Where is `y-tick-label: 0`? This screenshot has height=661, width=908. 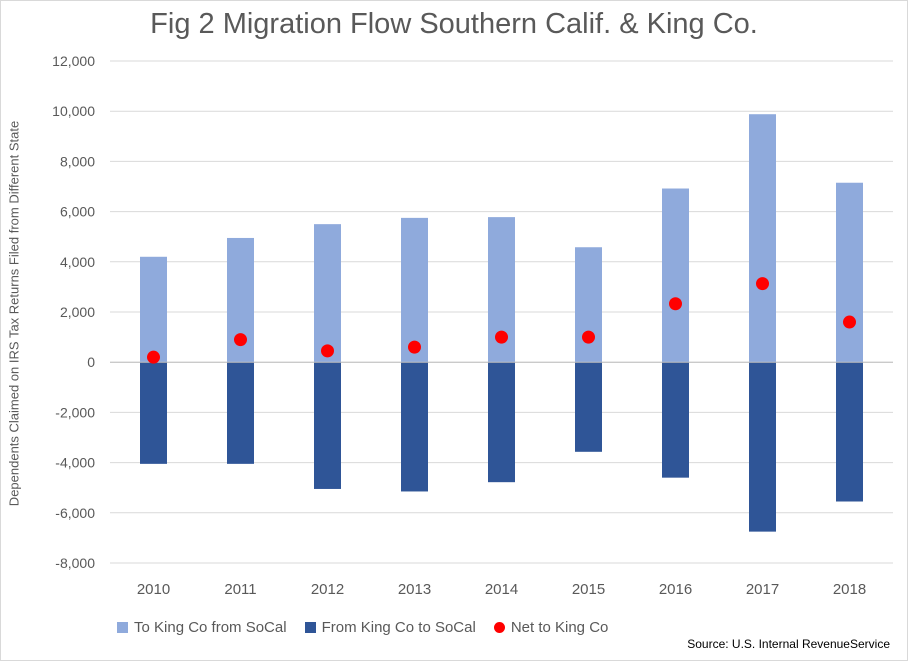 y-tick-label: 0 is located at coordinates (91, 362).